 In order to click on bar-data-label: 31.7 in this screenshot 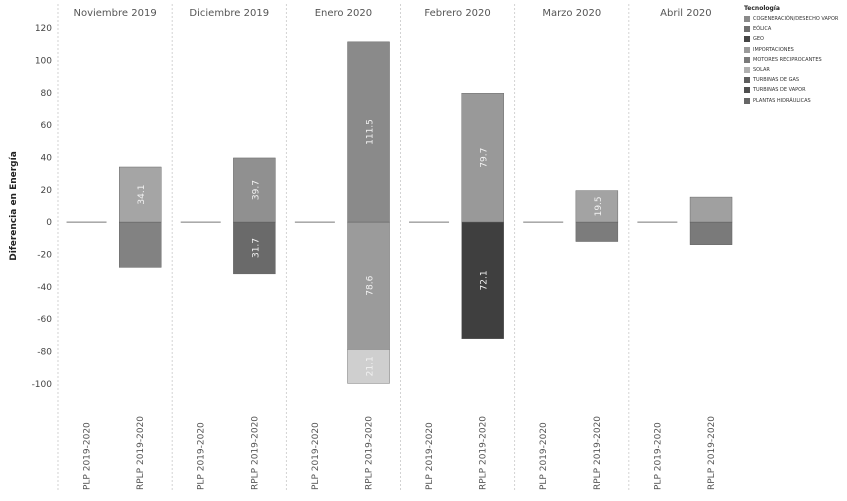, I will do `click(256, 248)`.